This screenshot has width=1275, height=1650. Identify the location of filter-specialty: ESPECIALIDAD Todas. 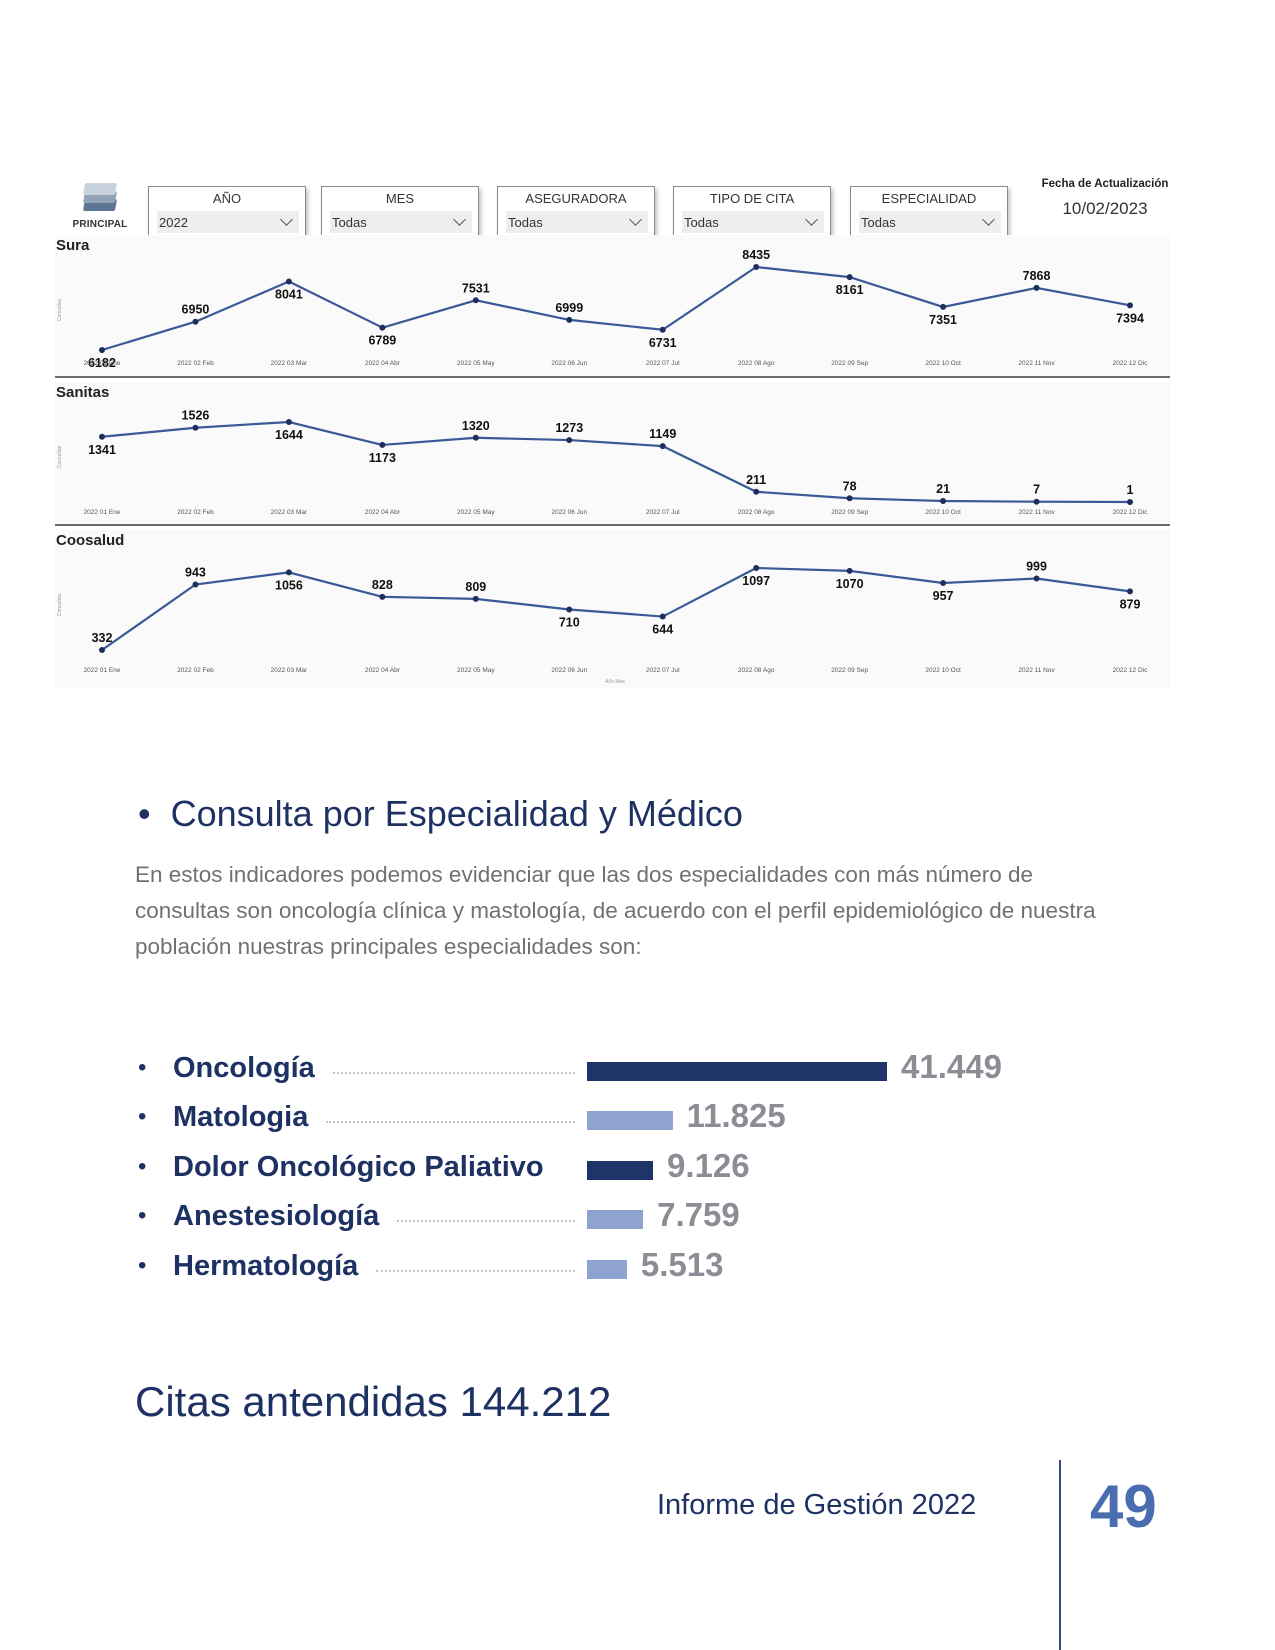
(929, 215).